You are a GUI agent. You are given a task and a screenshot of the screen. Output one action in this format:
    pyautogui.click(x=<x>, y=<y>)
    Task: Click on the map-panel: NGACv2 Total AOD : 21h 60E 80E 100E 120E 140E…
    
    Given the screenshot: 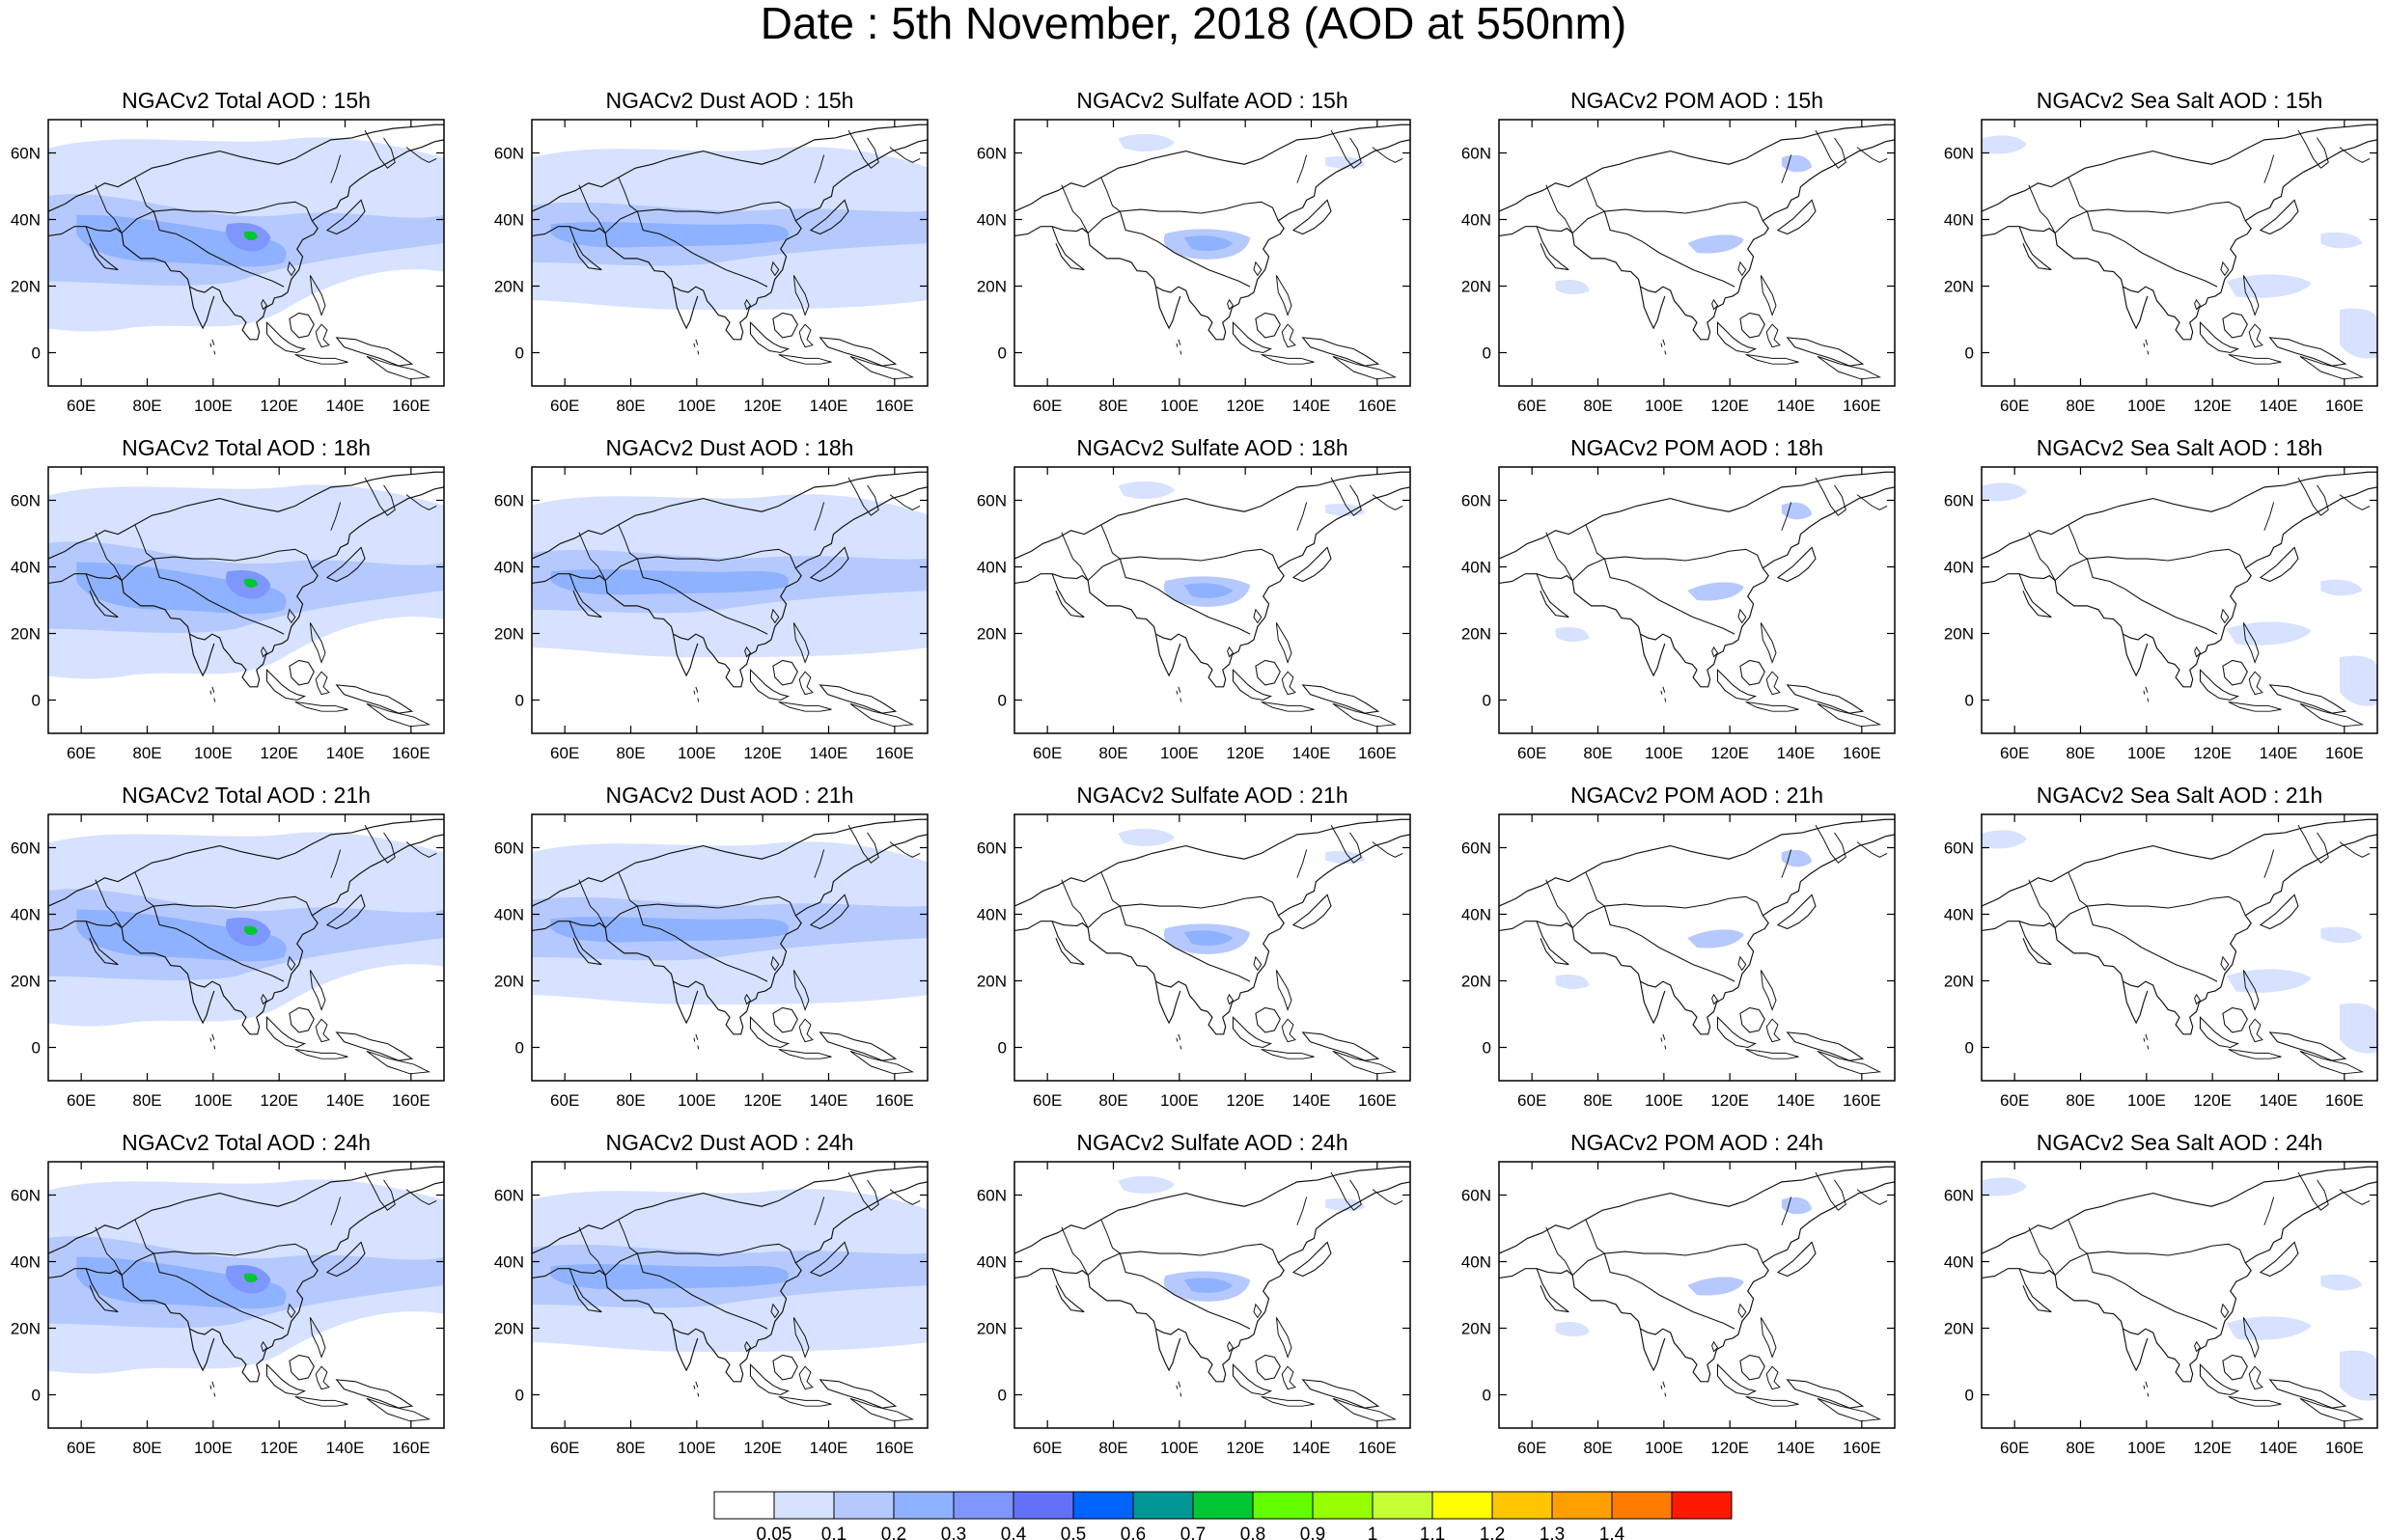 What is the action you would take?
    pyautogui.click(x=228, y=946)
    